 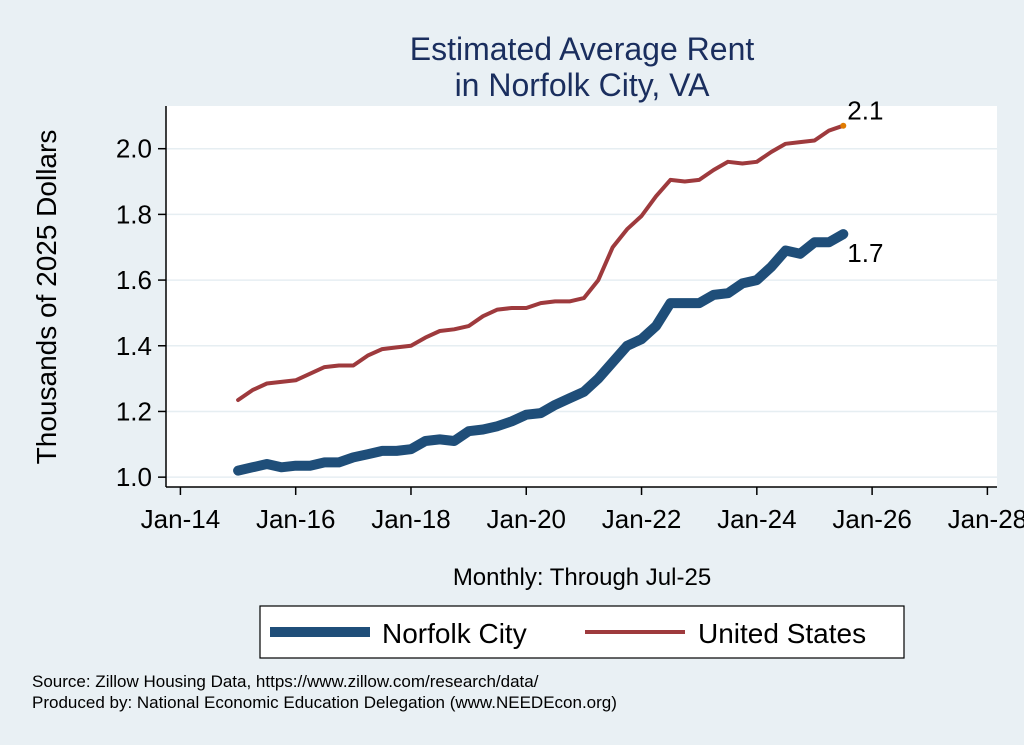 I want to click on legend-label-united-states: United States, so click(x=782, y=633).